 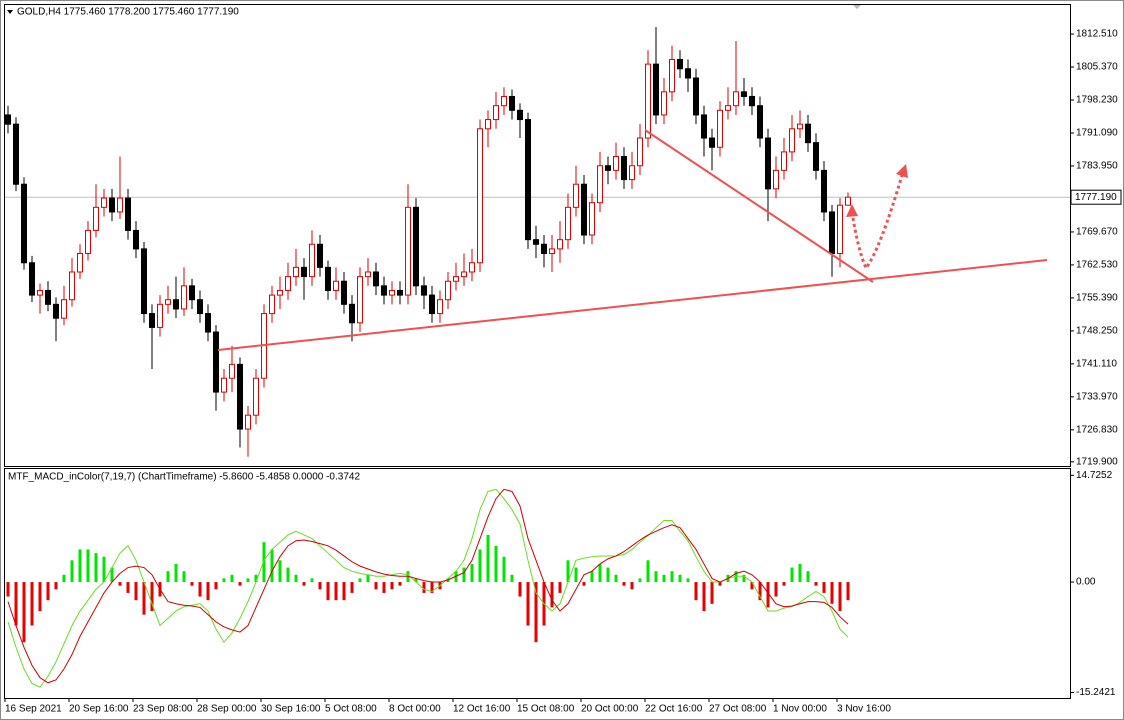 I want to click on x-tick-label: 1 Nov 00:00, so click(x=800, y=709).